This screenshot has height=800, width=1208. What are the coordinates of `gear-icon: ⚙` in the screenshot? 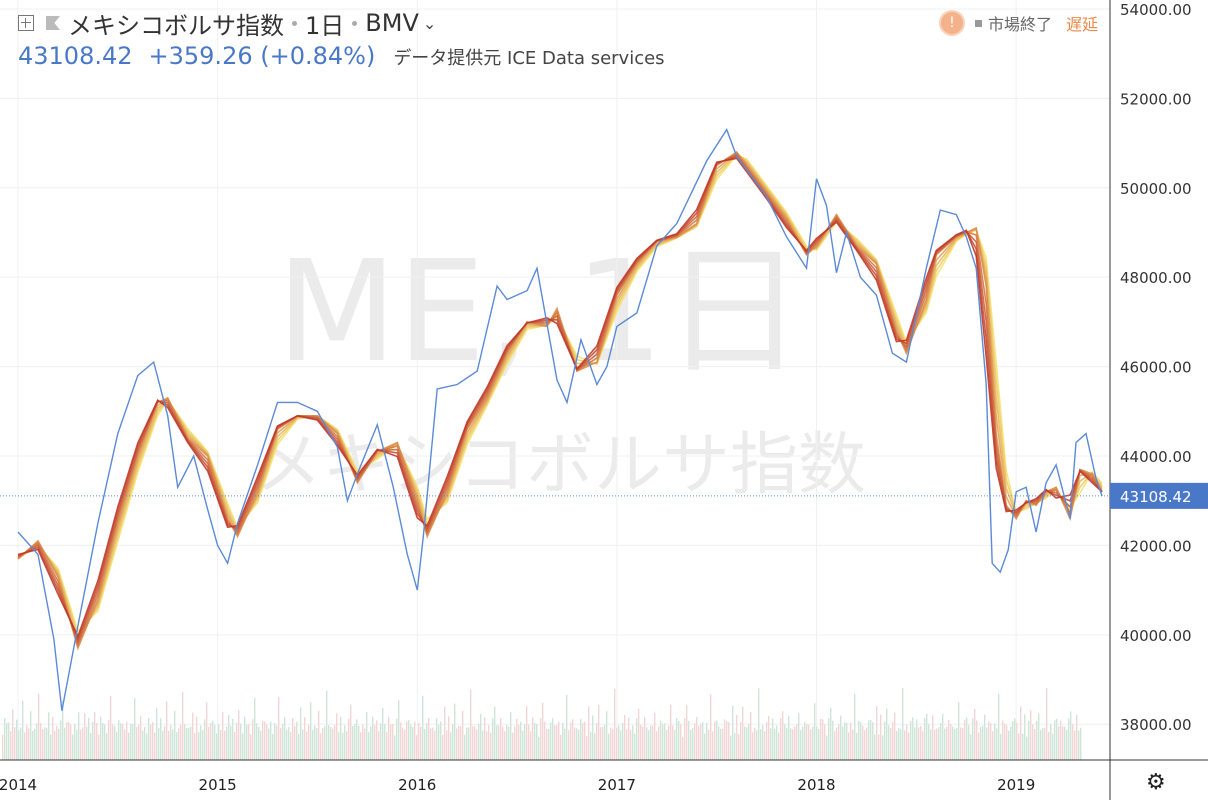 It's located at (1156, 782).